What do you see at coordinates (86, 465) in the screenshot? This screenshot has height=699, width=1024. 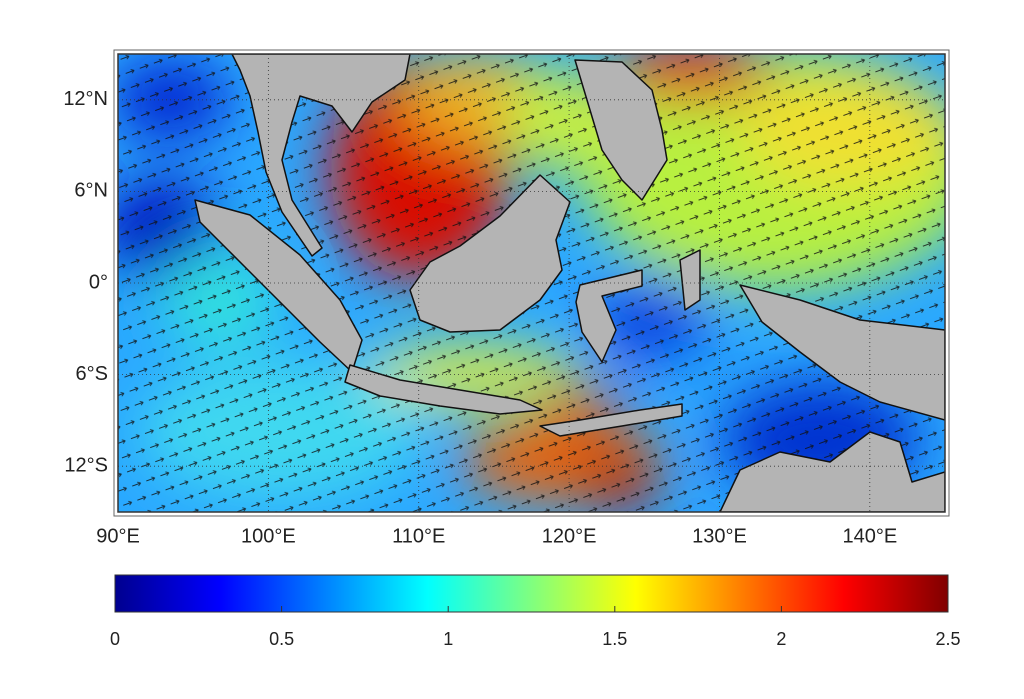 I see `y-tick-label: 12°S` at bounding box center [86, 465].